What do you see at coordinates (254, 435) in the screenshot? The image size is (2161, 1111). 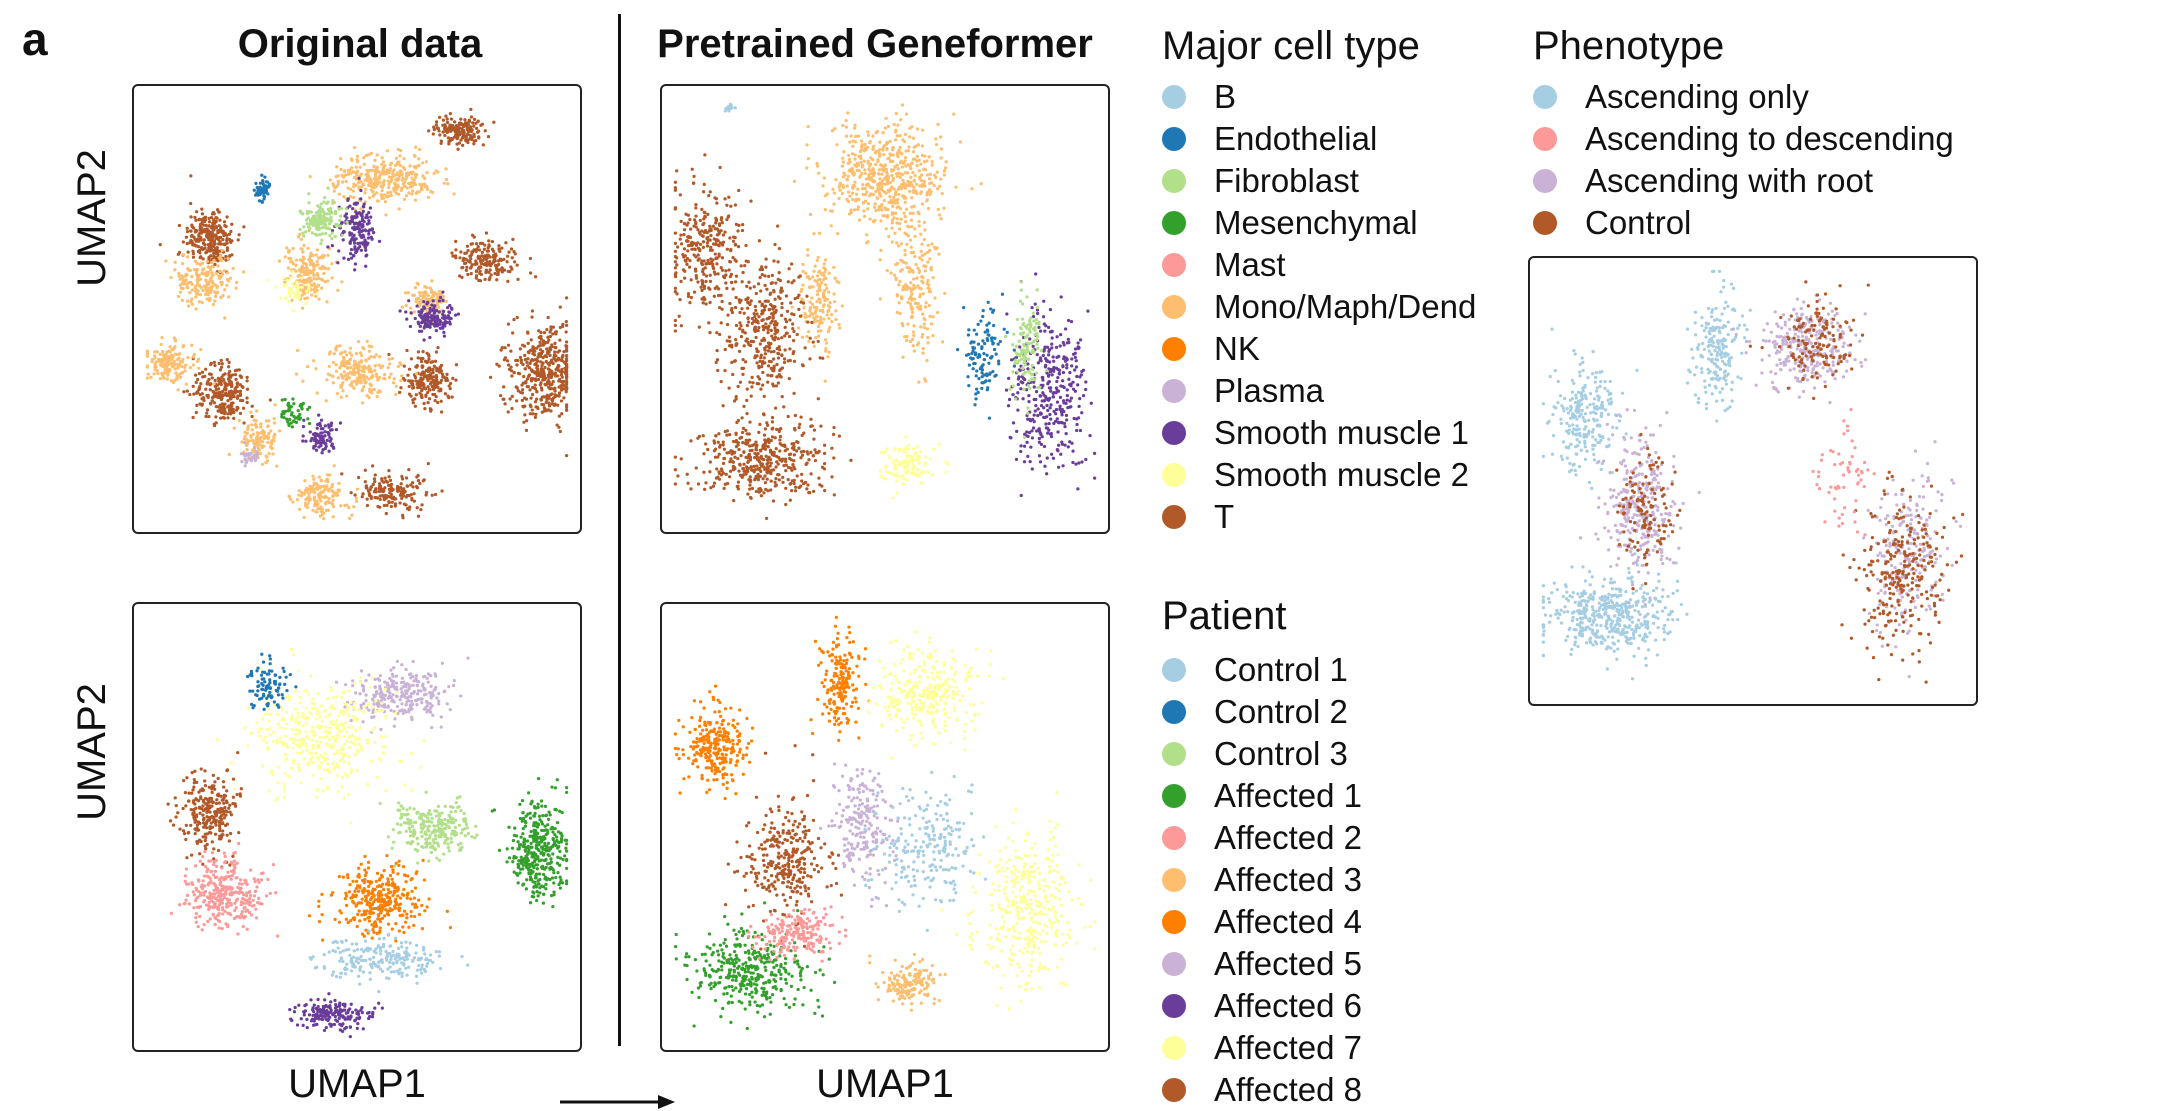 I see `cluster-mono-maph-dend` at bounding box center [254, 435].